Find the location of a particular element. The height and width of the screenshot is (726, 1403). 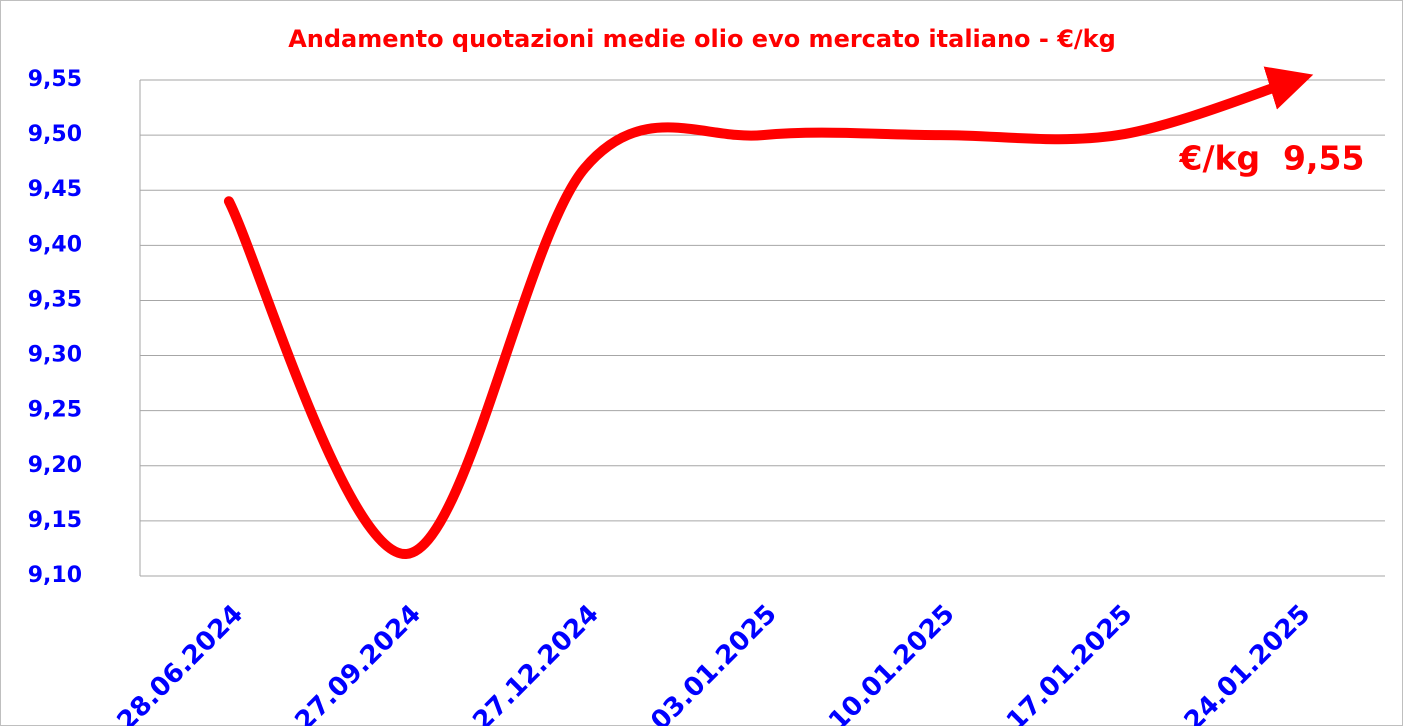

annotation: €/kg 9,55 is located at coordinates (1272, 158).